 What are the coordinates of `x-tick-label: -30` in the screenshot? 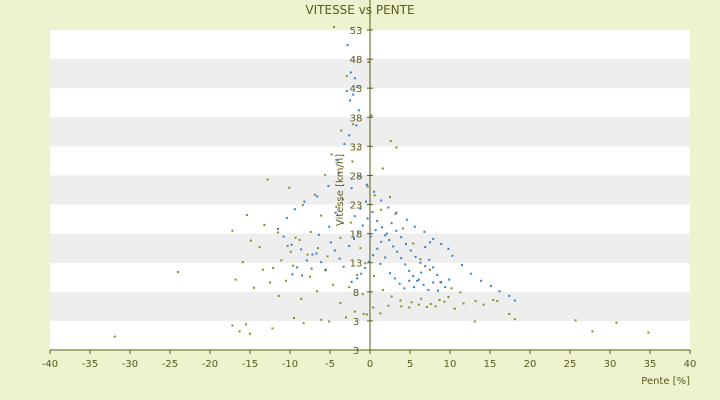 It's located at (130, 364).